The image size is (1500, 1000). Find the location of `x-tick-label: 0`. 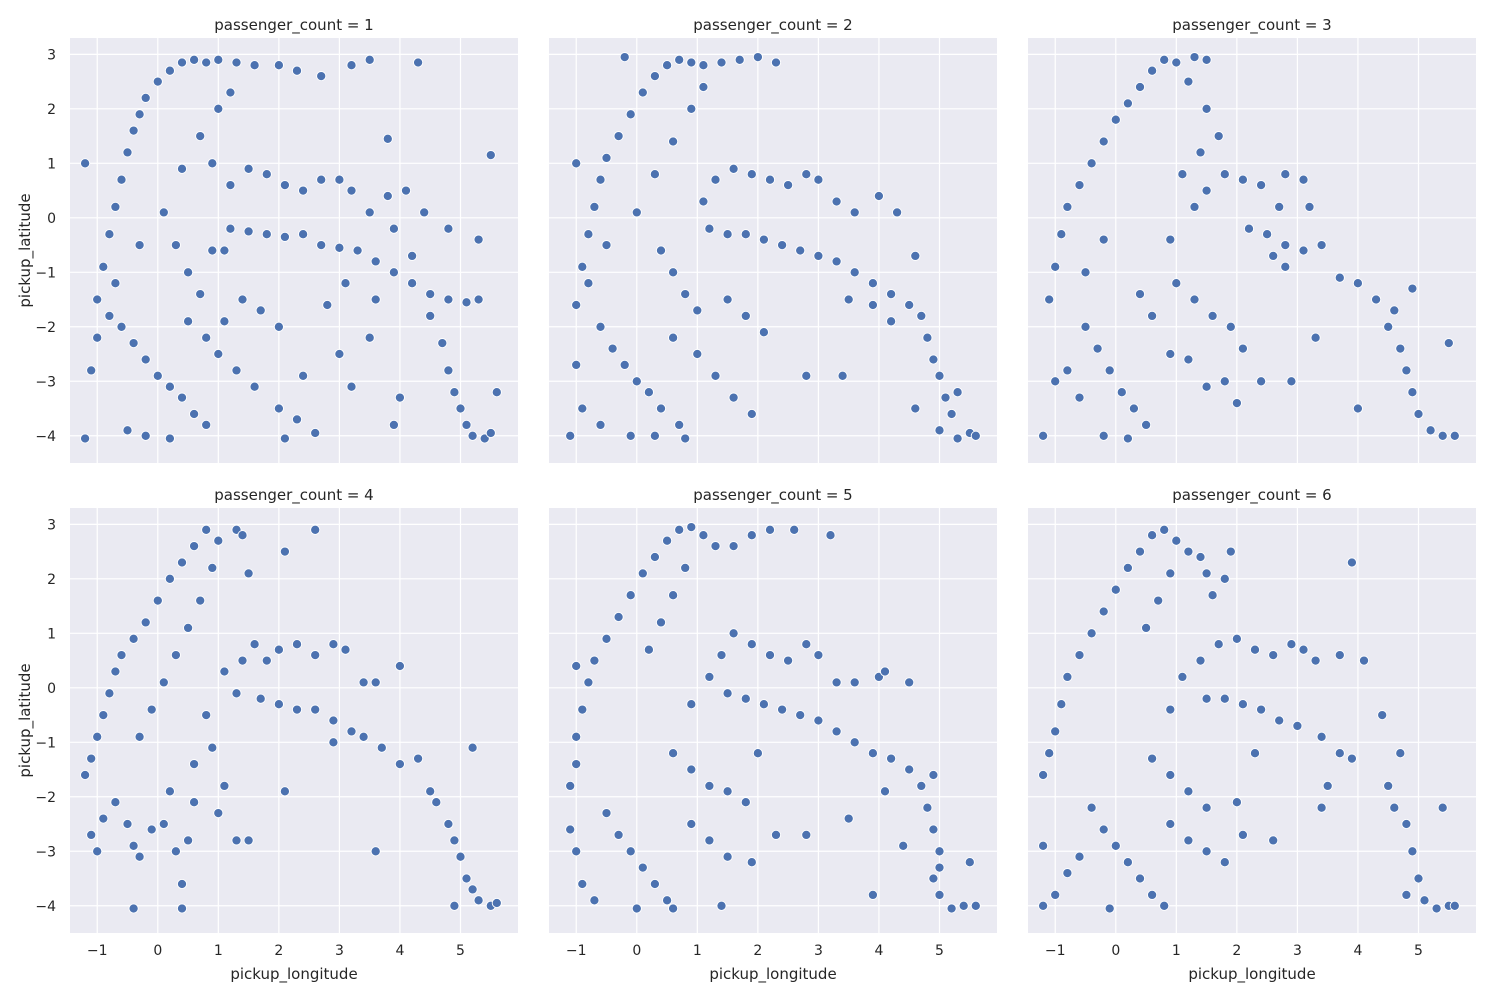

x-tick-label: 0 is located at coordinates (157, 951).